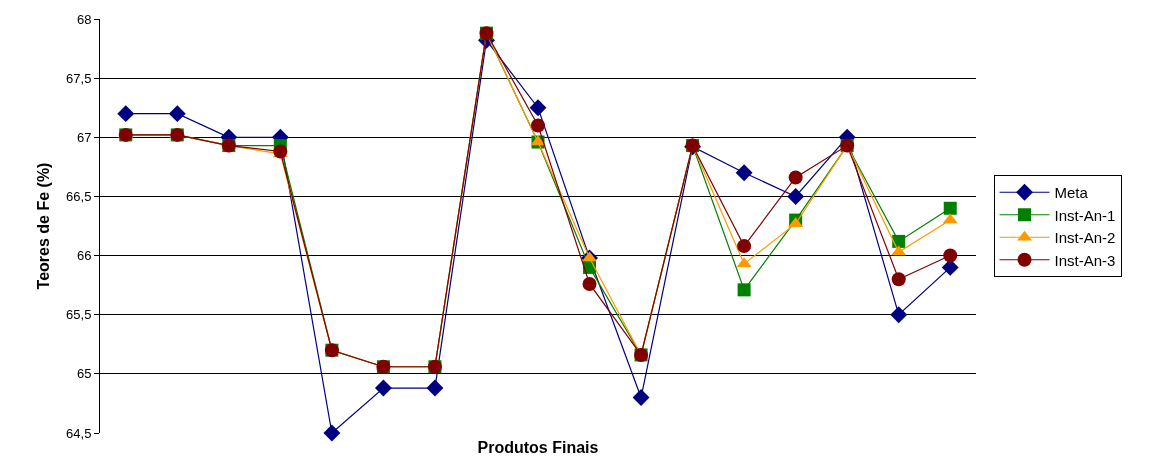 Image resolution: width=1169 pixels, height=473 pixels. What do you see at coordinates (84, 256) in the screenshot?
I see `y-tick-label: 66` at bounding box center [84, 256].